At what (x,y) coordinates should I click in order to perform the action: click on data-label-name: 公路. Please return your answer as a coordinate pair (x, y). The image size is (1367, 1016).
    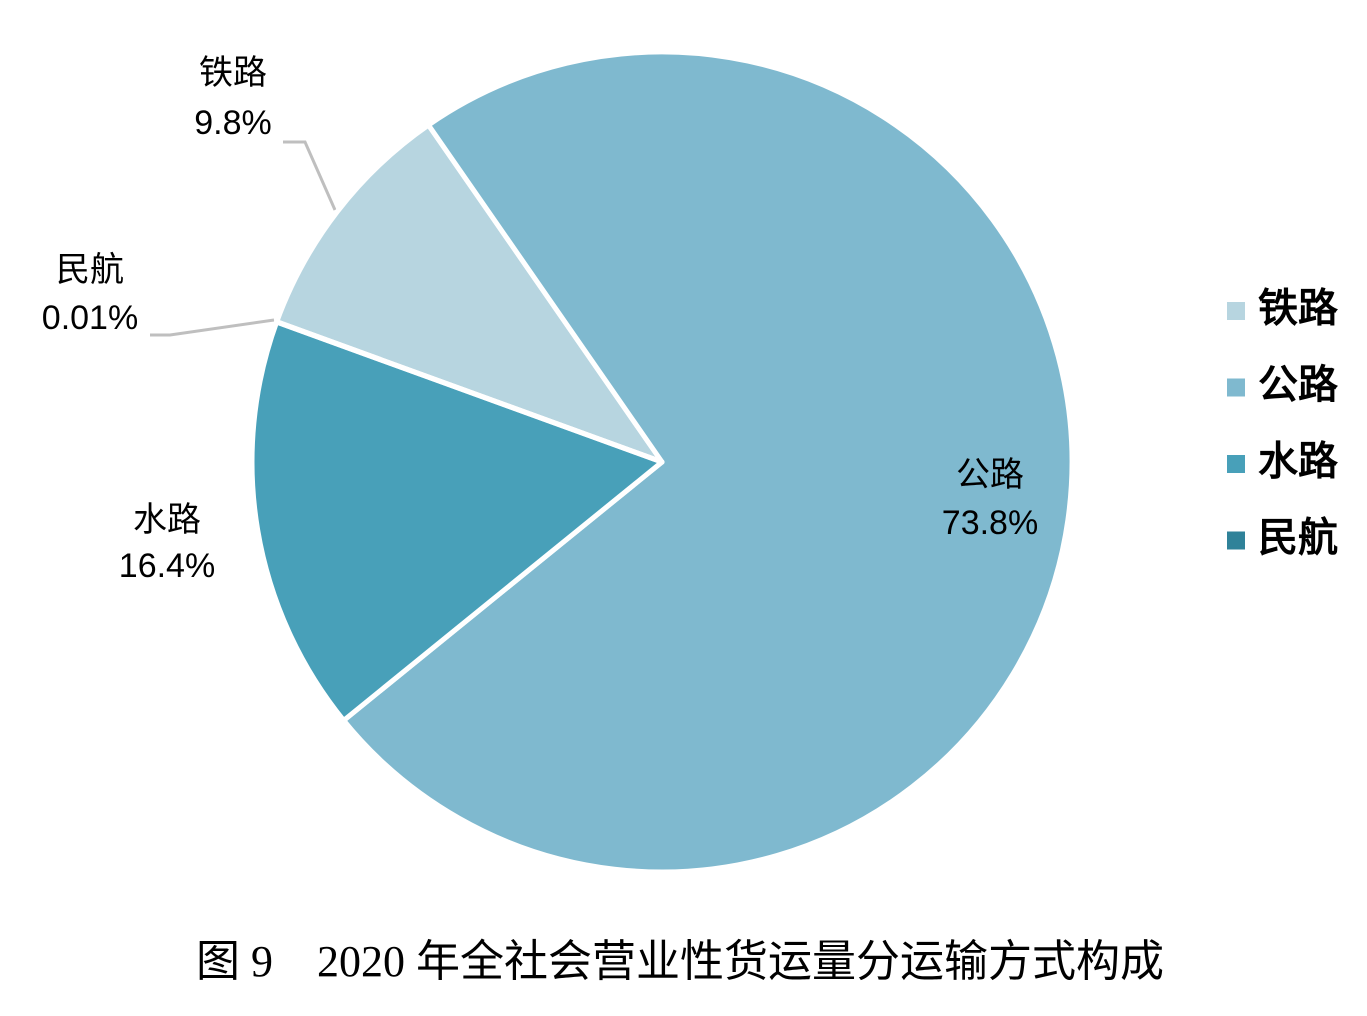
    Looking at the image, I should click on (990, 475).